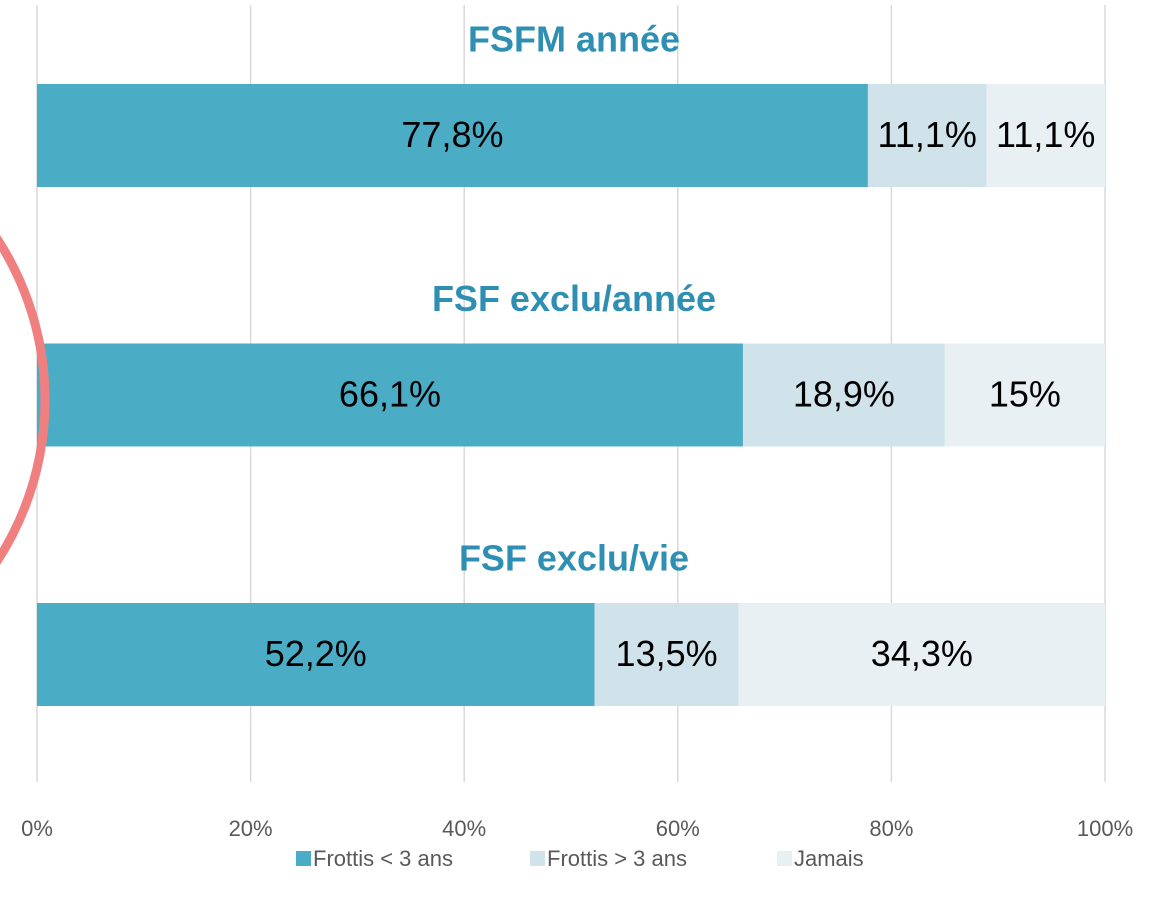 This screenshot has width=1168, height=902. I want to click on data-label: 77,8%, so click(452, 134).